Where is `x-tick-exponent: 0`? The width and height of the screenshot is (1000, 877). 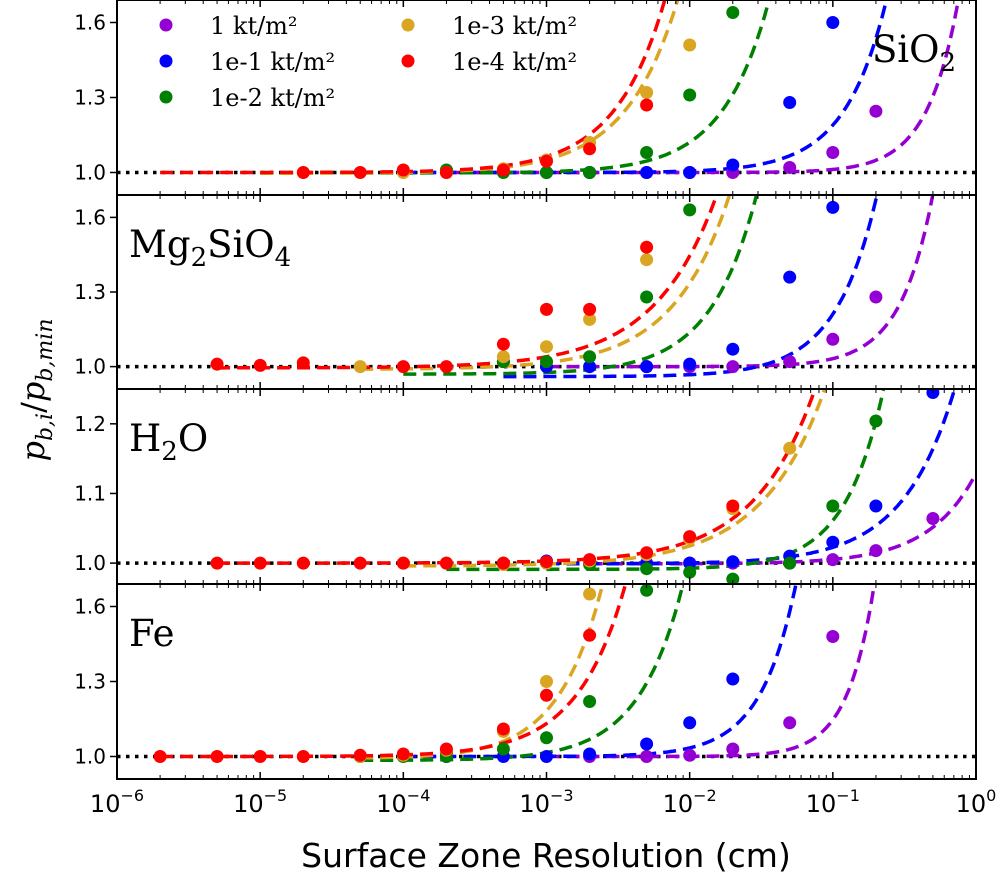
x-tick-exponent: 0 is located at coordinates (991, 795).